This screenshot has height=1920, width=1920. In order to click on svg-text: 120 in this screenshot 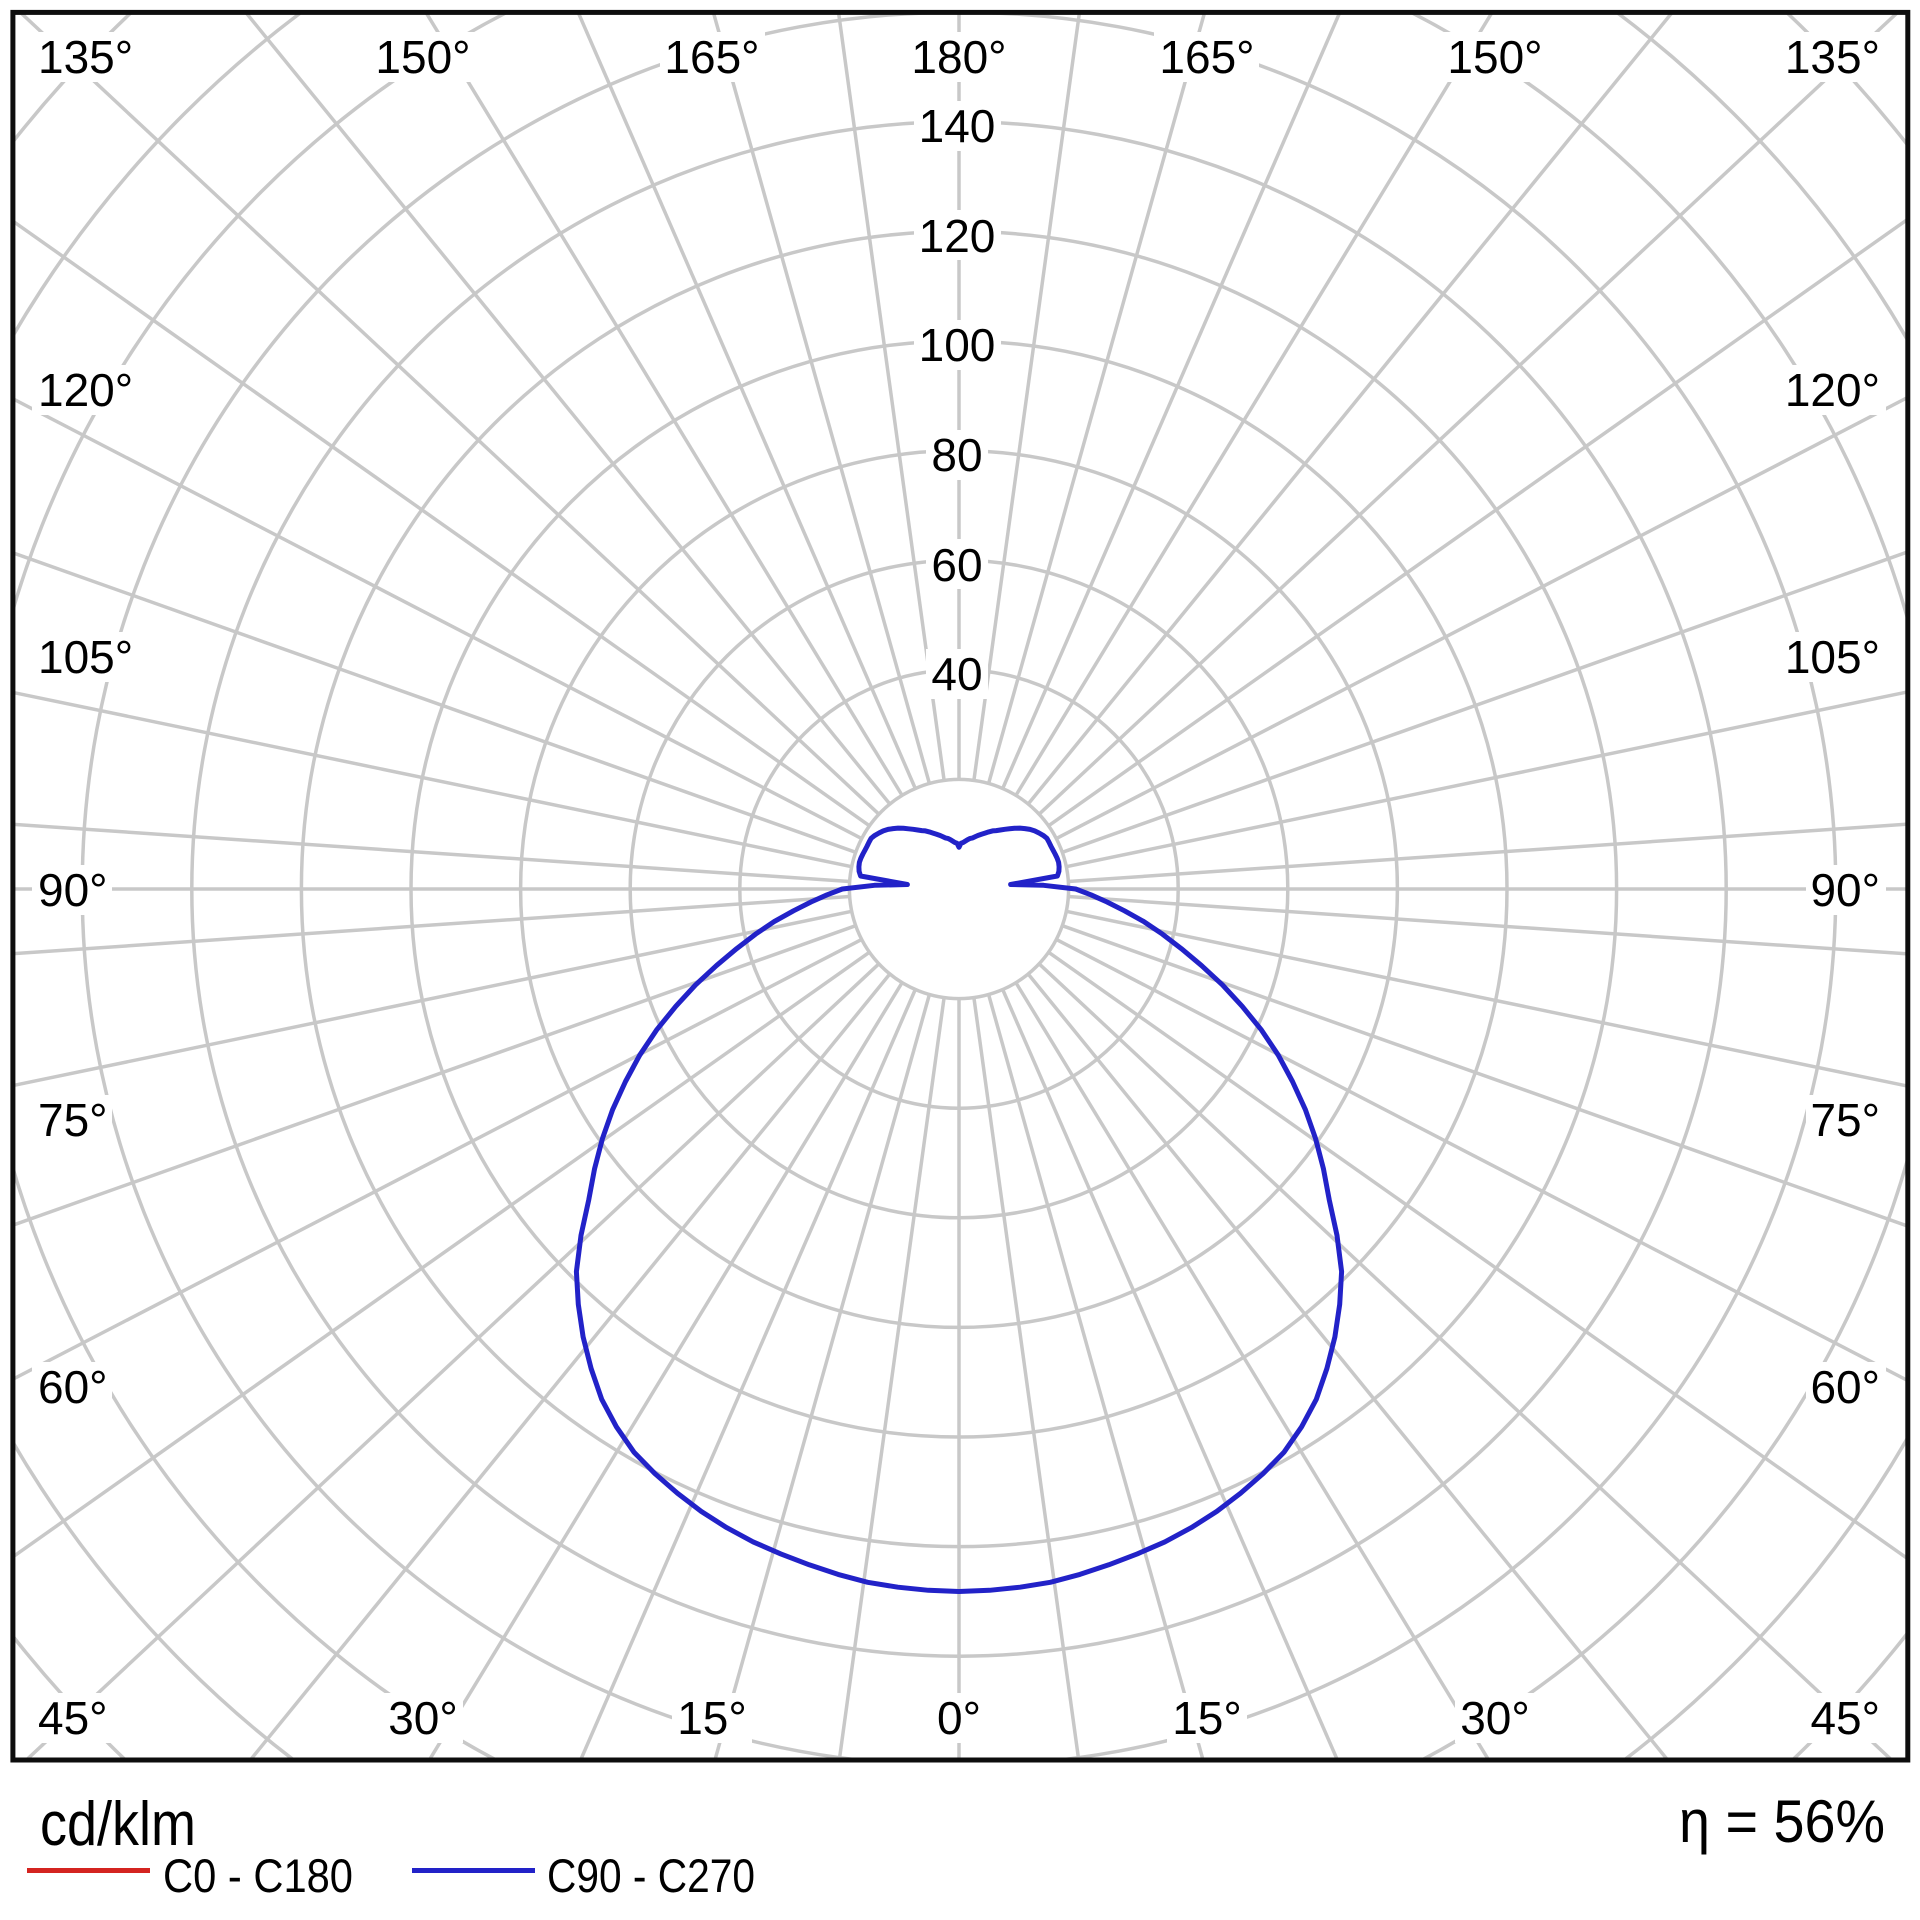, I will do `click(957, 236)`.